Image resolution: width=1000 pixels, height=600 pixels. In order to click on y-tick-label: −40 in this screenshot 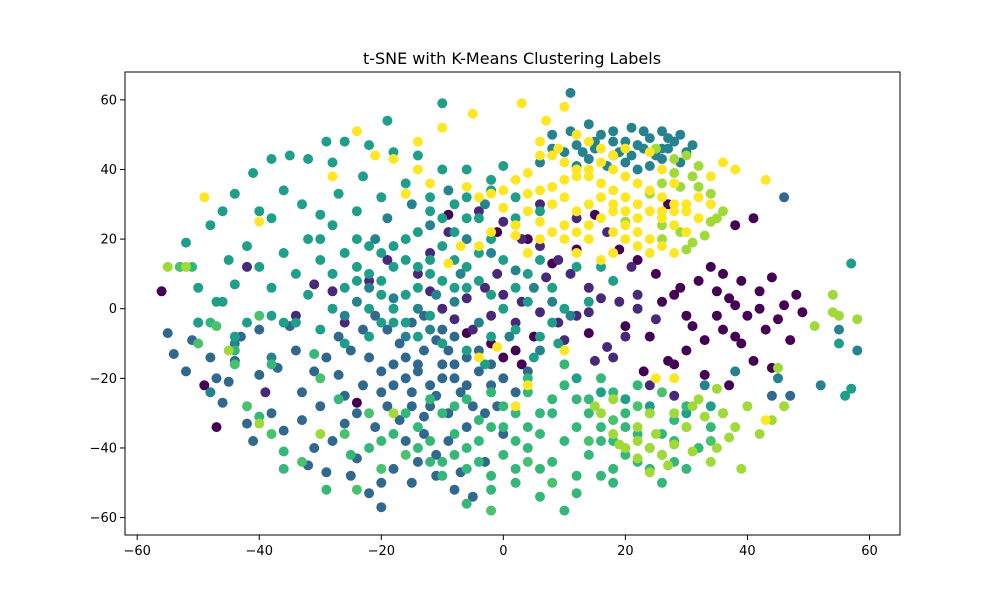, I will do `click(103, 448)`.